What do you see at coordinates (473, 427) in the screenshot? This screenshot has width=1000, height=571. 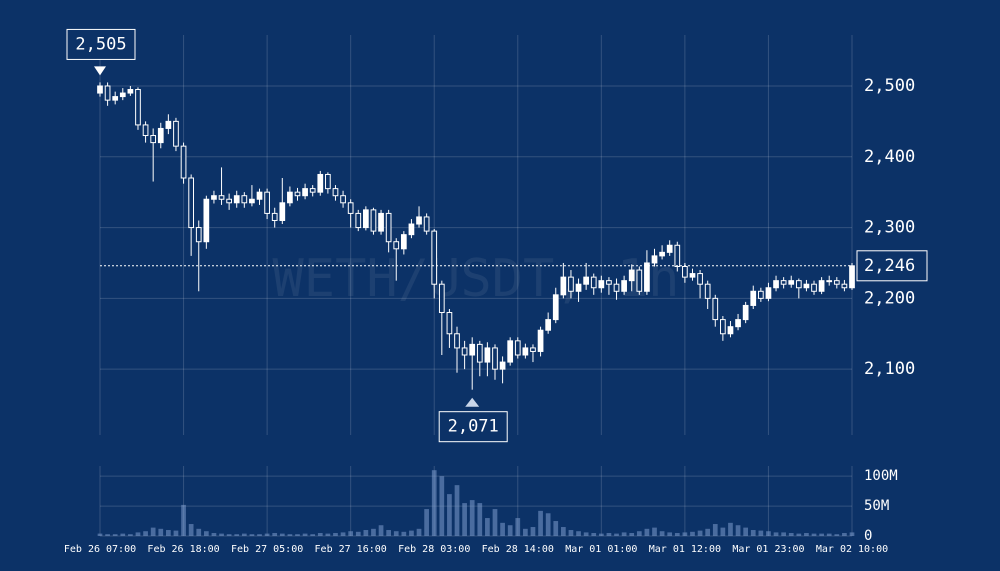 I see `low-label: 2,071` at bounding box center [473, 427].